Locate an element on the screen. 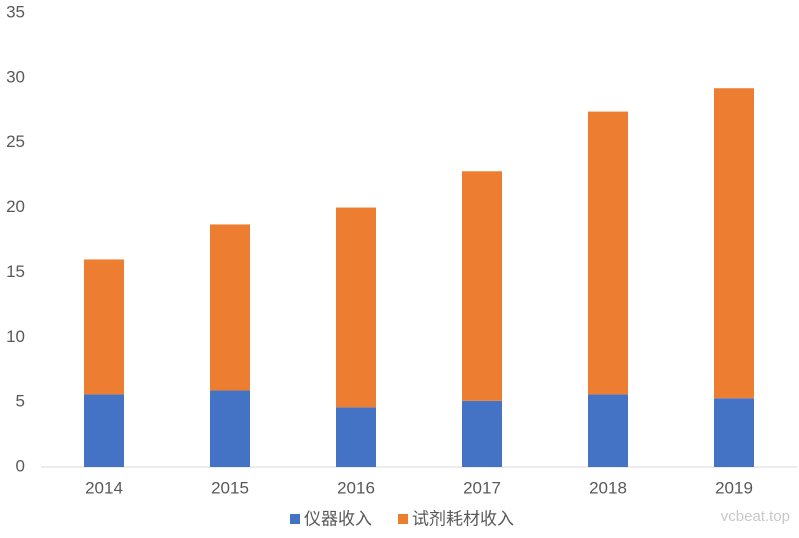  x-tick-label: 2016 is located at coordinates (356, 487).